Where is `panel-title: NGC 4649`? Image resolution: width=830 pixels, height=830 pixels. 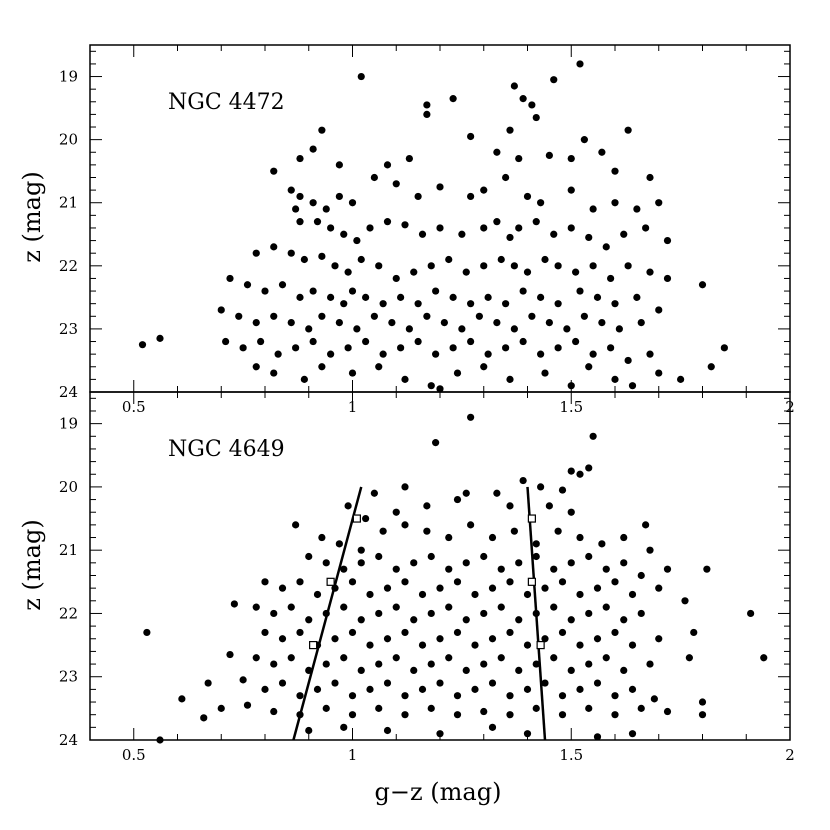
panel-title: NGC 4649 is located at coordinates (226, 449).